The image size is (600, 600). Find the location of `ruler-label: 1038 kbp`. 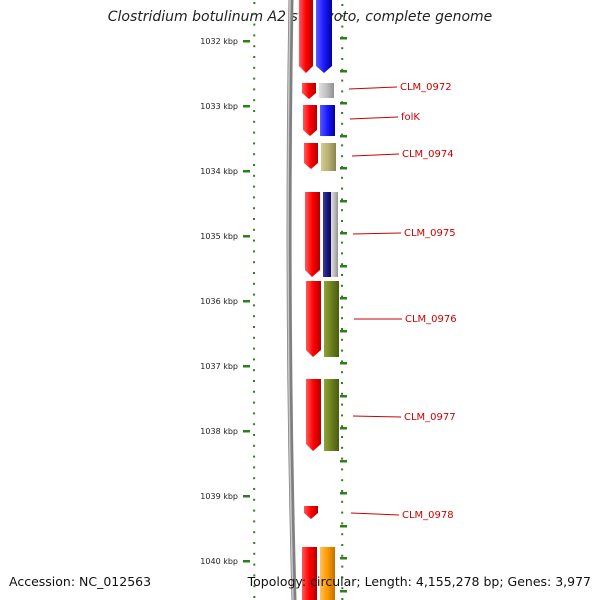

ruler-label: 1038 kbp is located at coordinates (219, 431).